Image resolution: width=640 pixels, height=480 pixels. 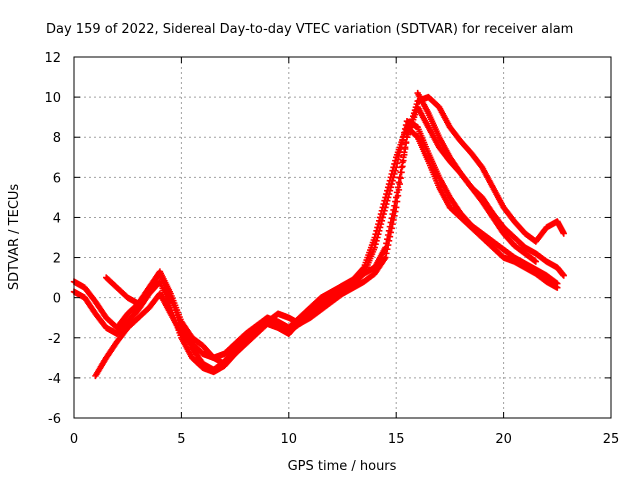 What do you see at coordinates (14, 237) in the screenshot?
I see `y-axis-label: SDTVAR / TECUs` at bounding box center [14, 237].